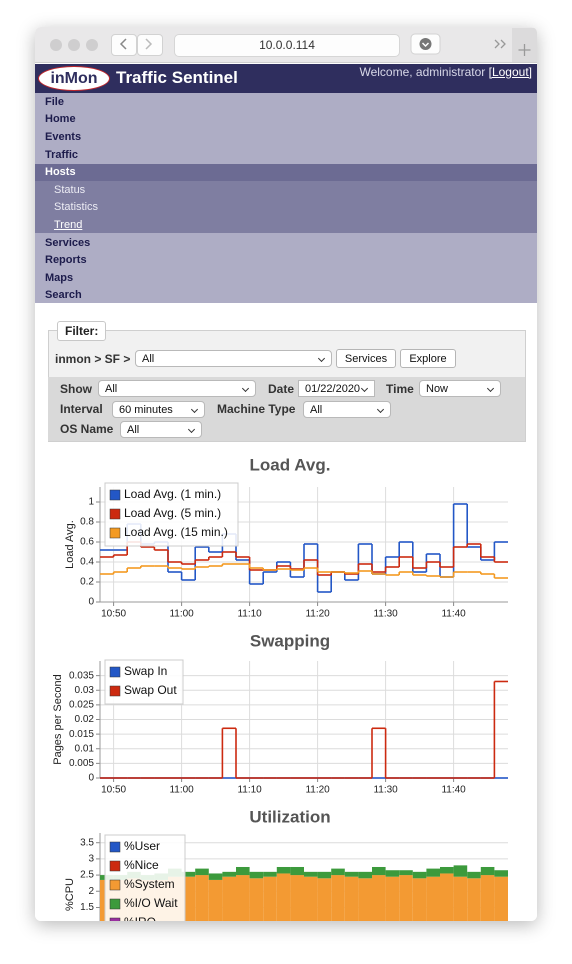 The width and height of the screenshot is (572, 964). I want to click on show-select: All, so click(177, 388).